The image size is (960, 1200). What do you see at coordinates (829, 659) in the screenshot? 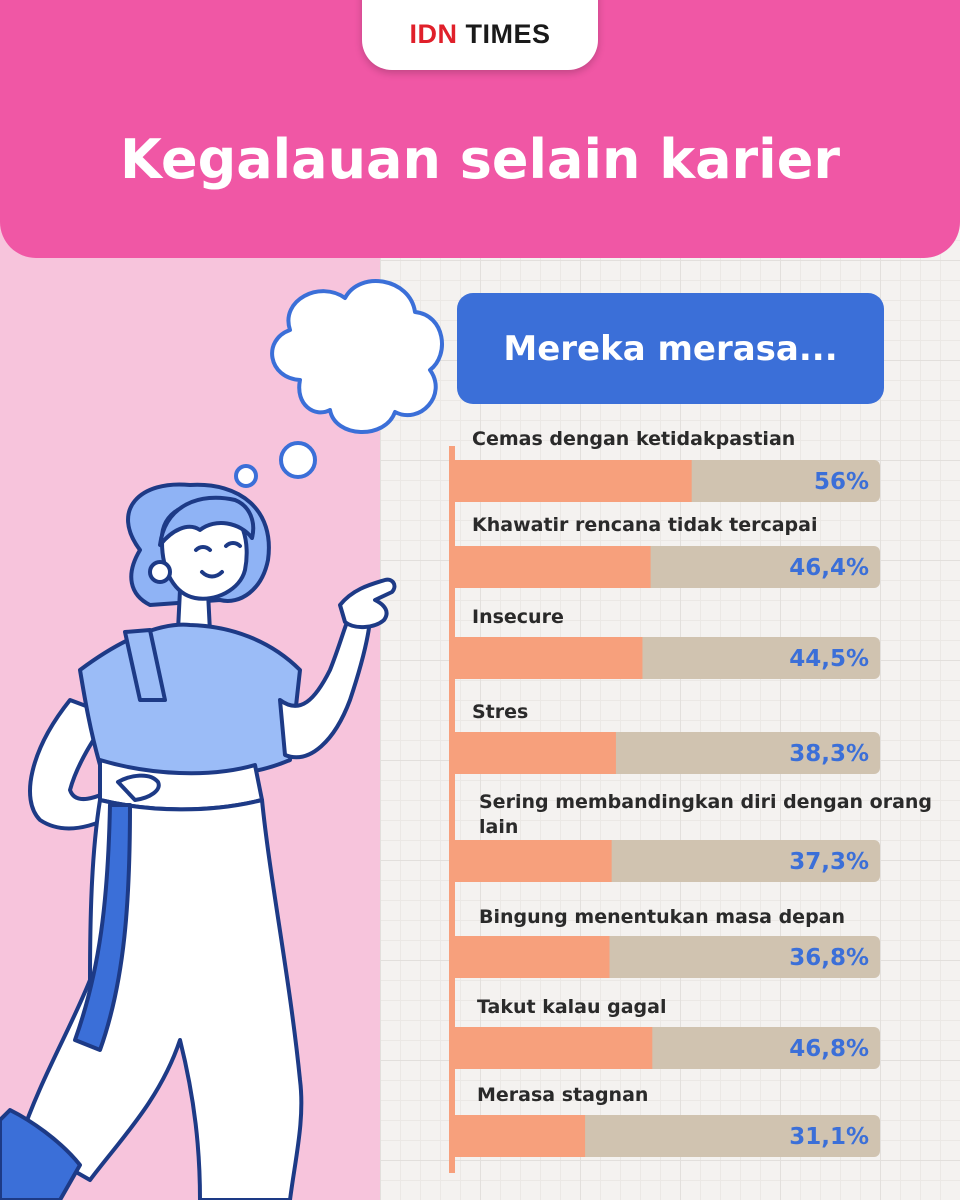
I see `bar-value-label: 44,5%` at bounding box center [829, 659].